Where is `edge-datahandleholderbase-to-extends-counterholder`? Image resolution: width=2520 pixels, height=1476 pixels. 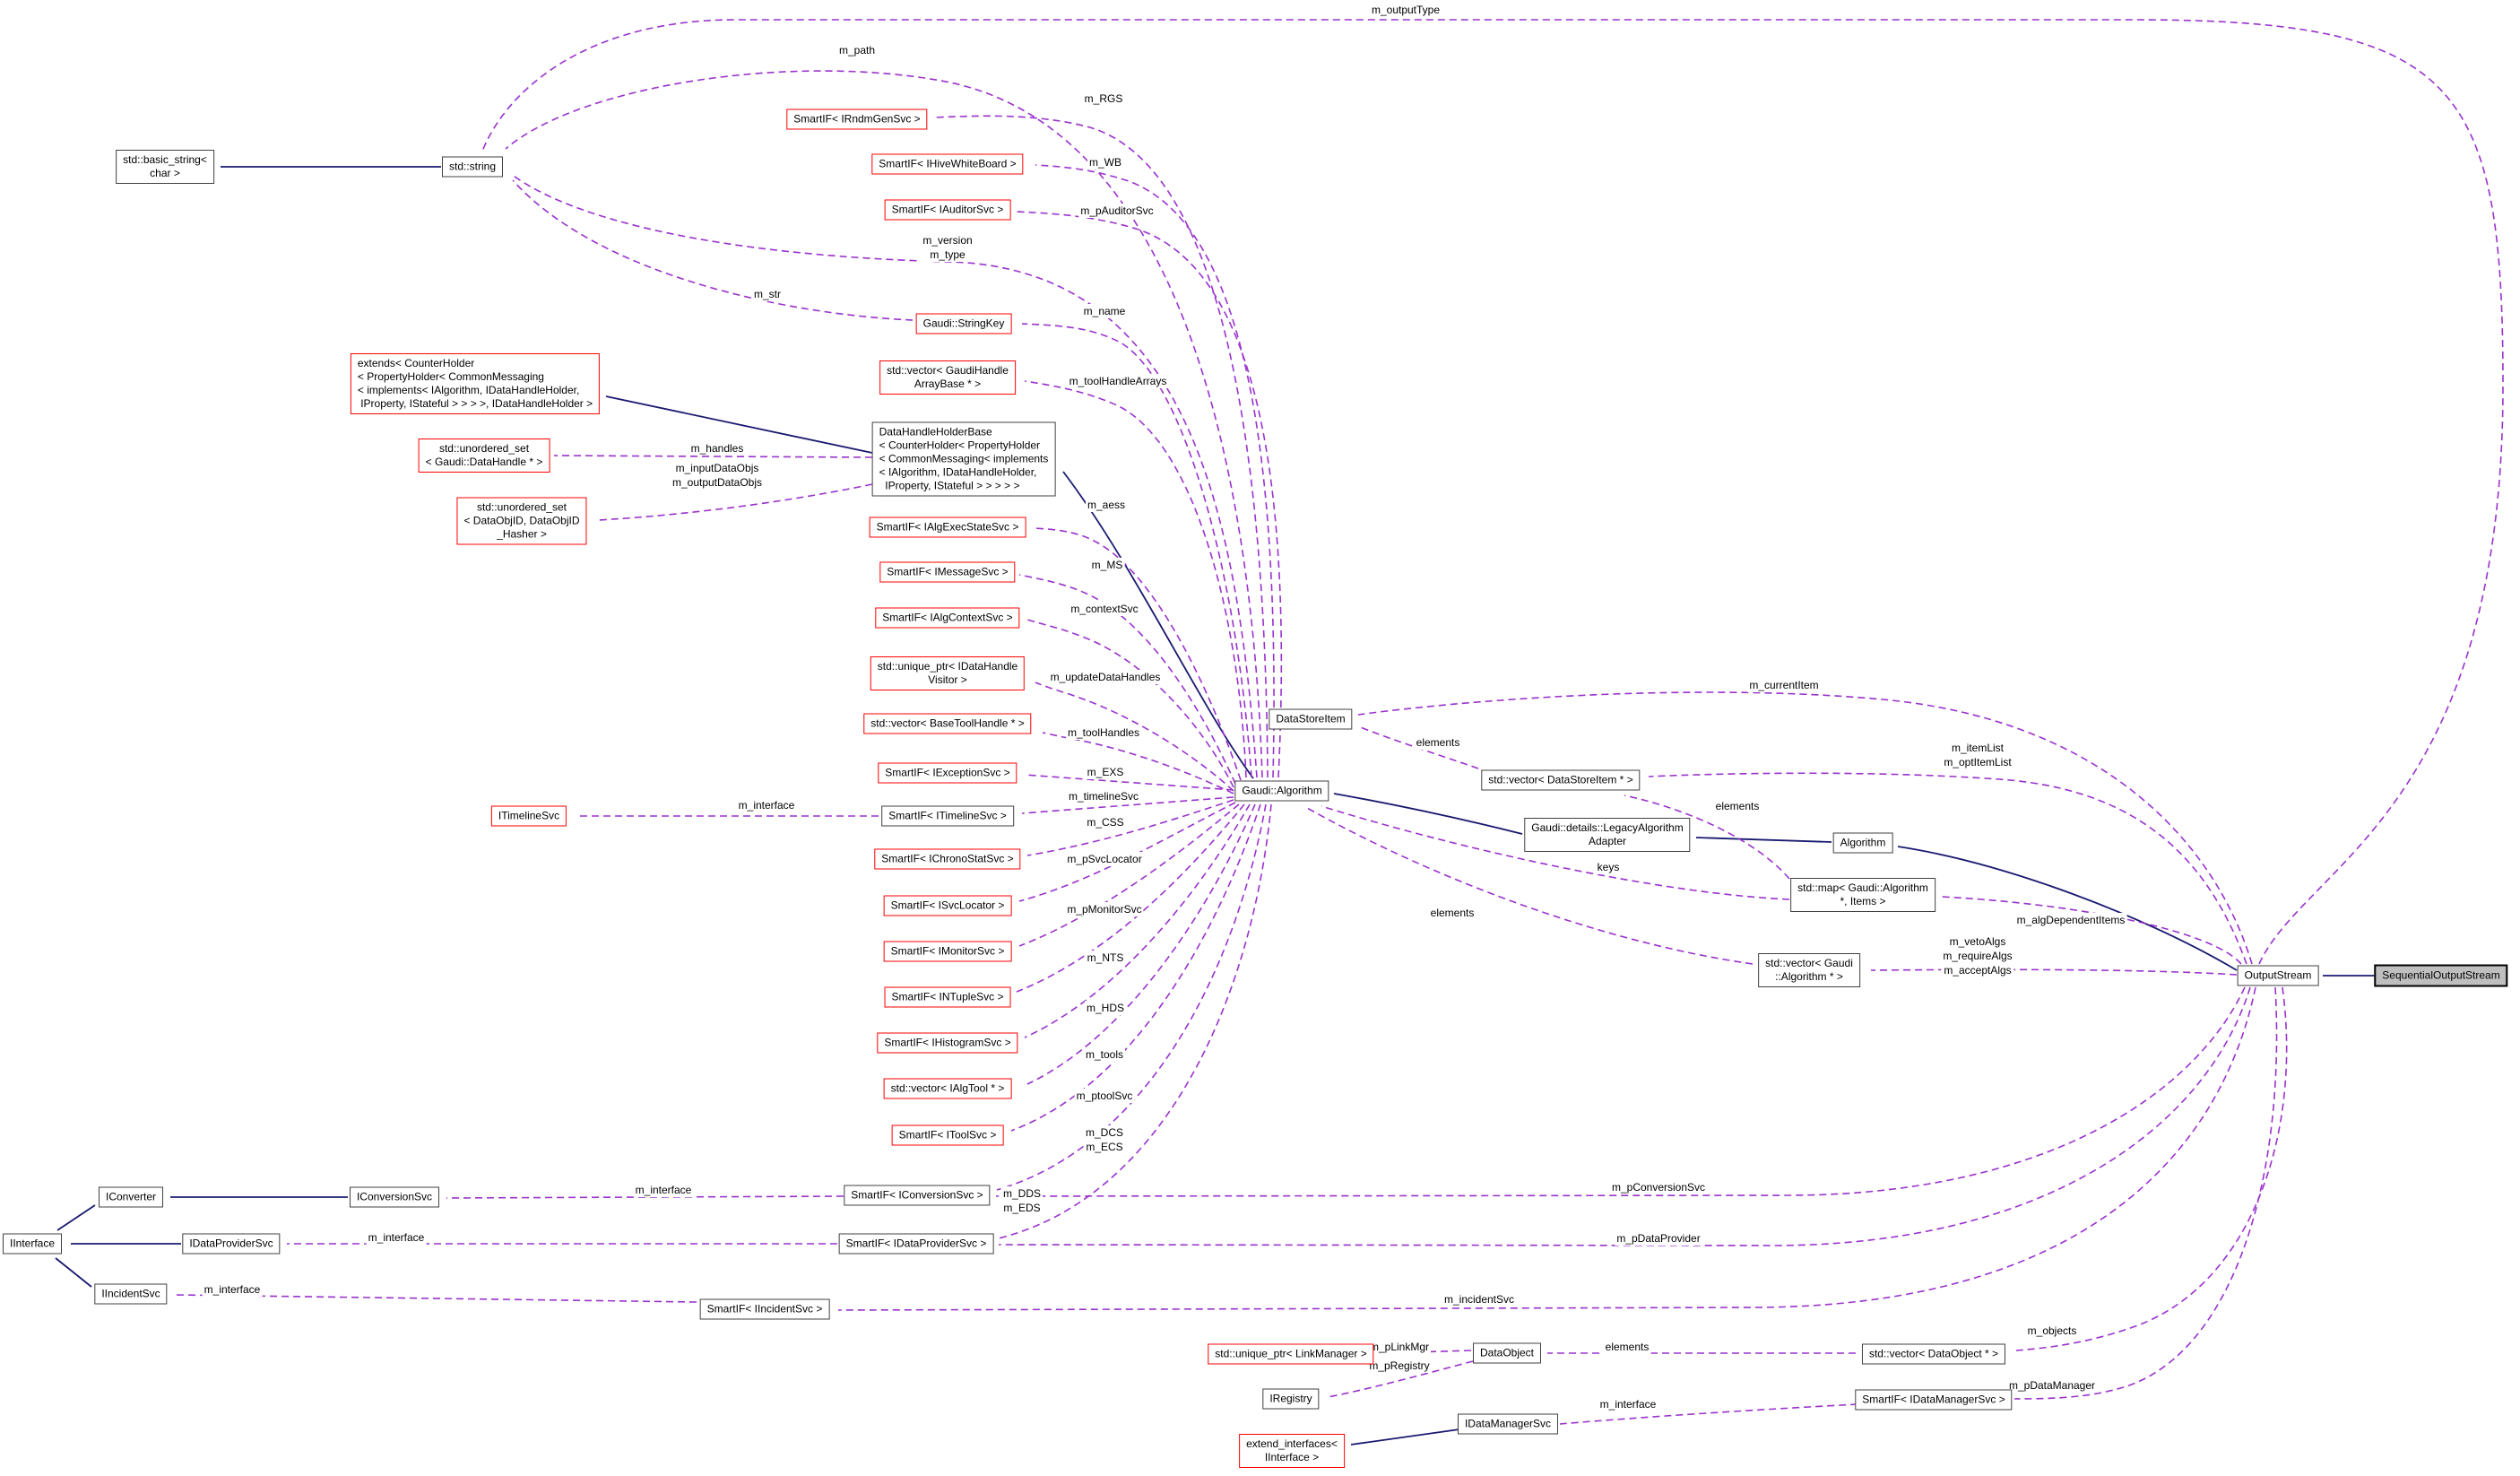 edge-datahandleholderbase-to-extends-counterholder is located at coordinates (739, 424).